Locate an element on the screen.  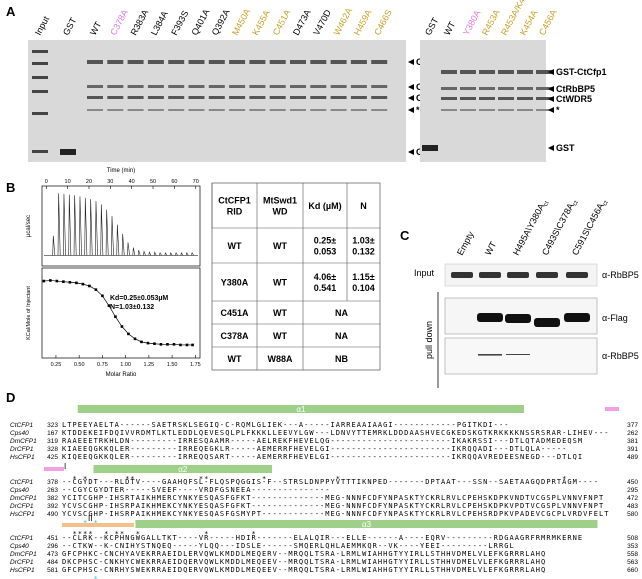
seq-start: 382 is located at coordinates (52, 498).